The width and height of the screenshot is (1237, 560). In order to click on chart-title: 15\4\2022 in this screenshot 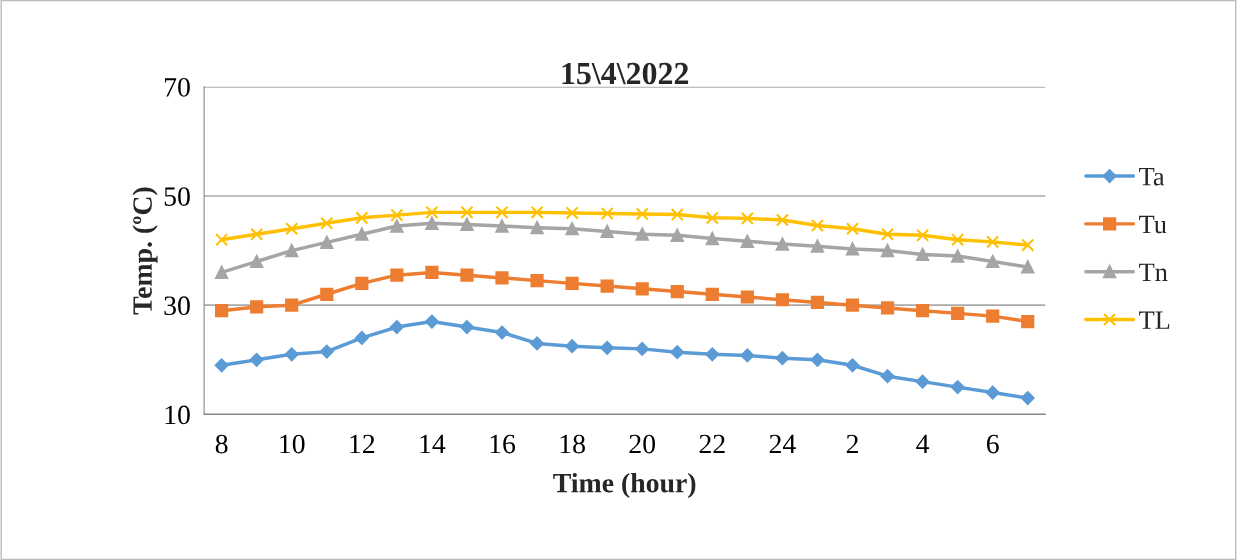, I will do `click(625, 73)`.